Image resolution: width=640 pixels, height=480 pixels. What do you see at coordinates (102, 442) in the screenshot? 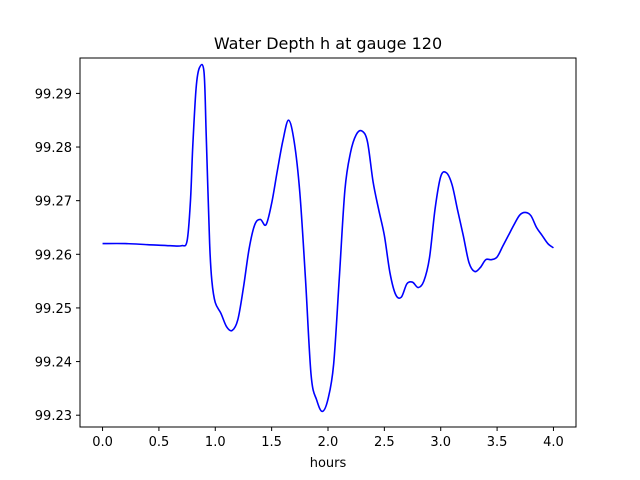
I see `x-tick-label: 0.0` at bounding box center [102, 442].